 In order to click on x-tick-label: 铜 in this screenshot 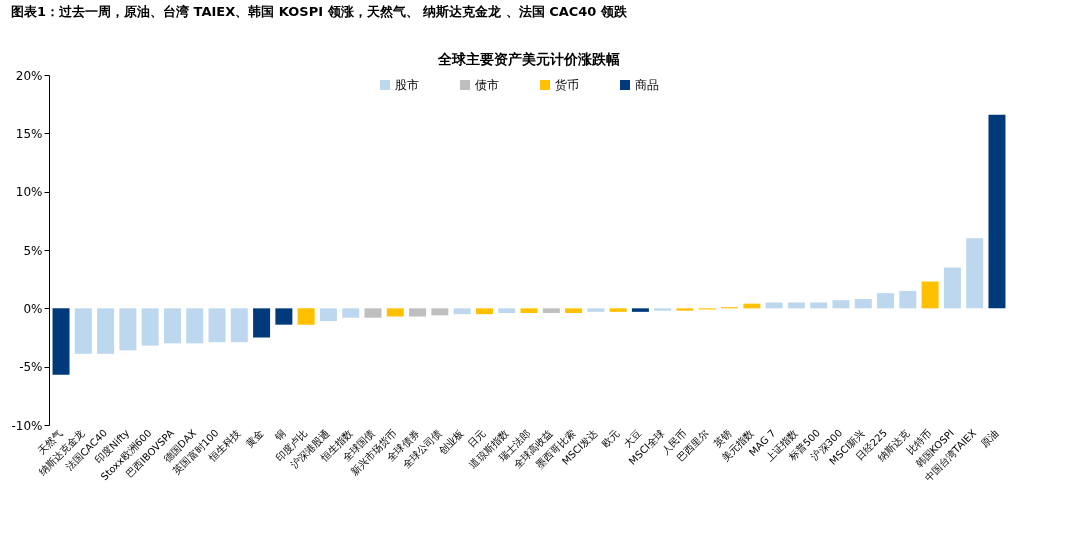, I will do `click(279, 435)`.